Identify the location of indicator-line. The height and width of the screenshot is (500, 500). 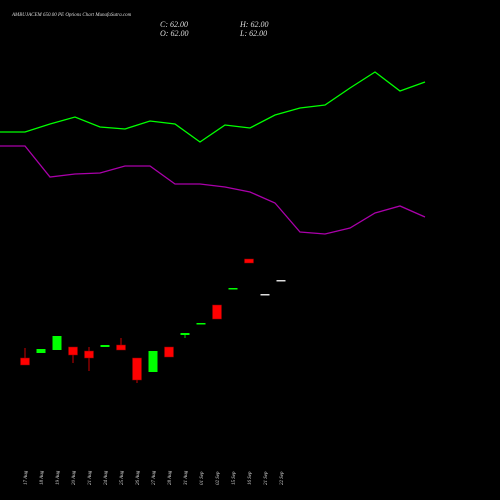
(213, 107).